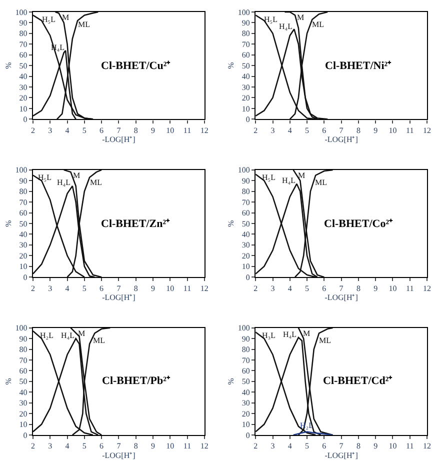  Describe the element at coordinates (359, 224) in the screenshot. I see `text: Cl-BHET/Co²⁺` at that location.